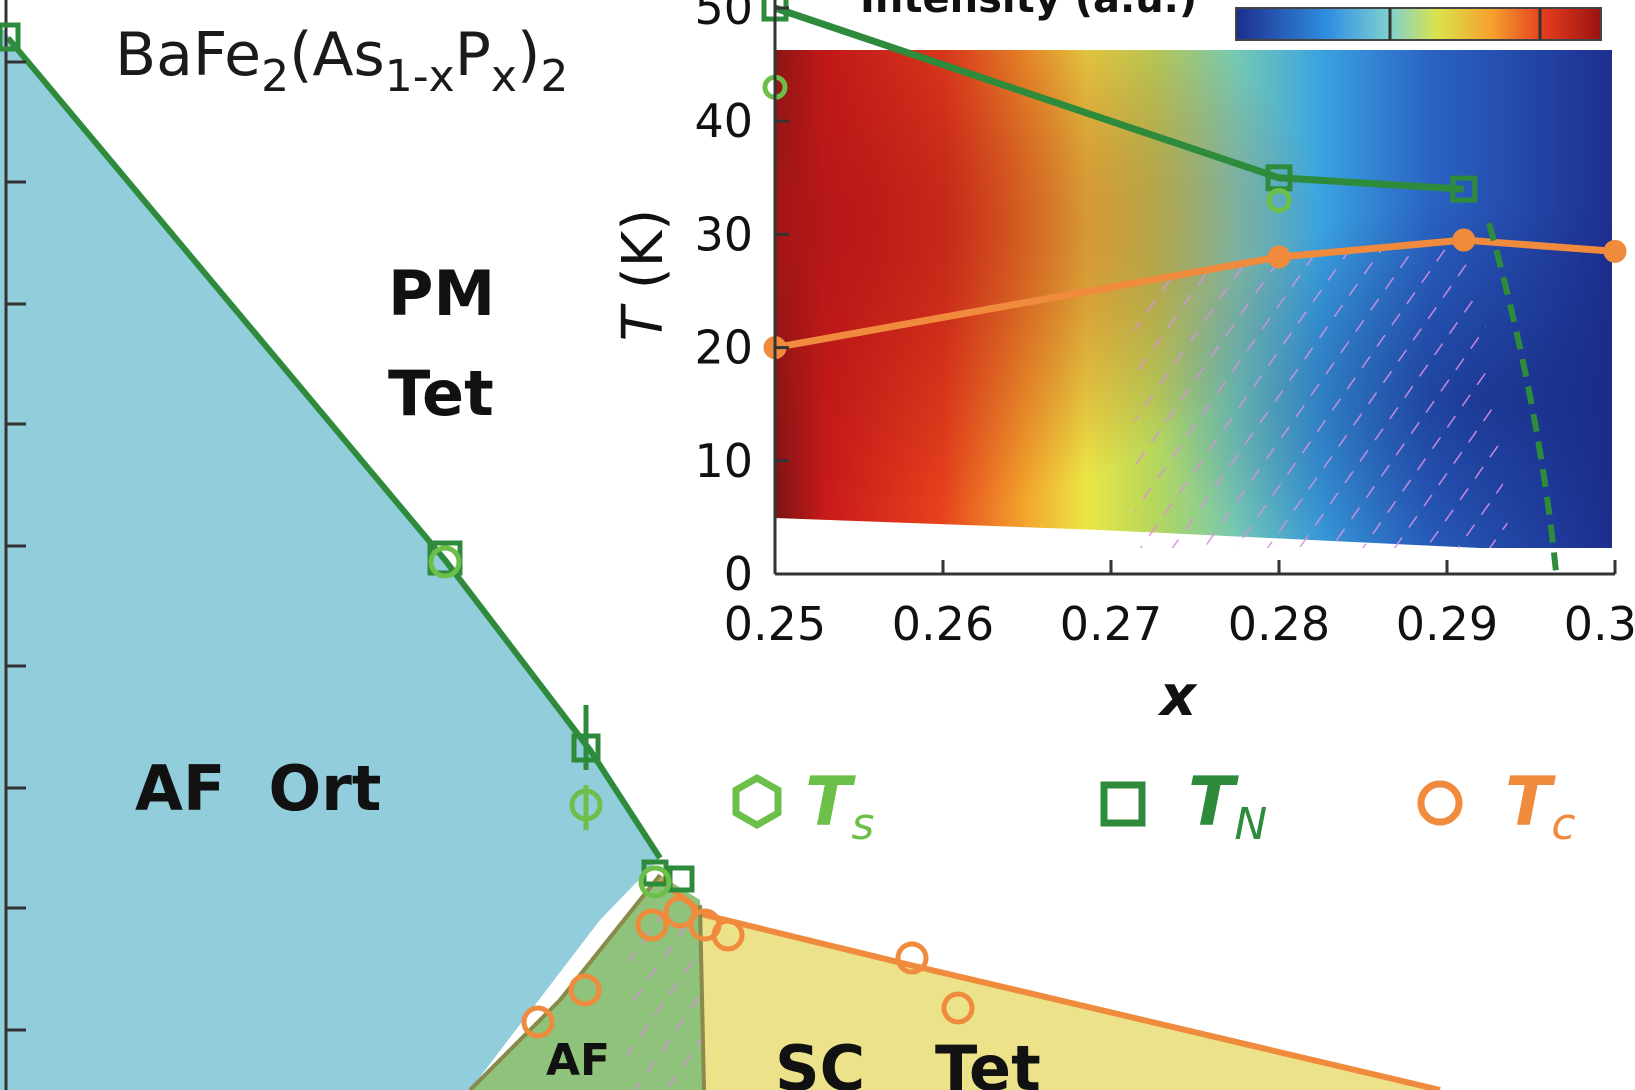  Describe the element at coordinates (1119, 98) in the screenshot. I see `inset-tn-line` at that location.